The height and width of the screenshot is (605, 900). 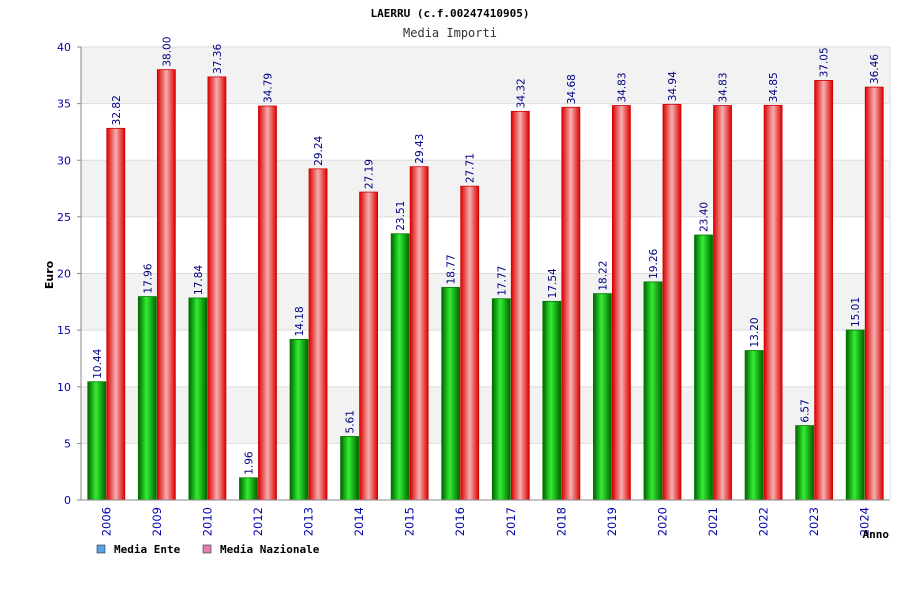 I want to click on x-tick-label-2023: 2023, so click(x=814, y=521).